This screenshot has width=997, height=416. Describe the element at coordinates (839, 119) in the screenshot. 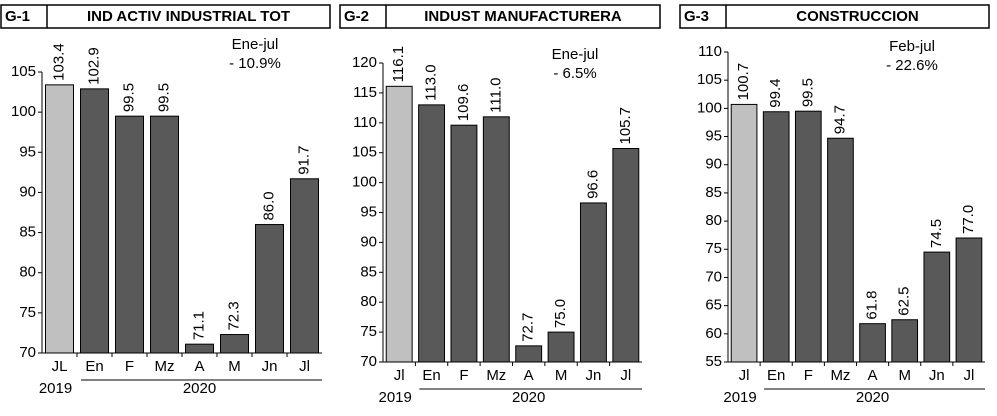

I see `value-label: 94.7` at that location.